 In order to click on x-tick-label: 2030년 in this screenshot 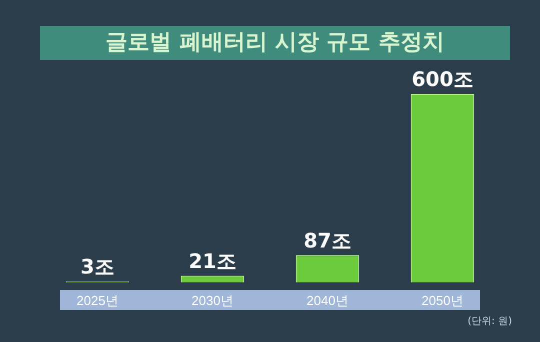, I will do `click(213, 300)`.